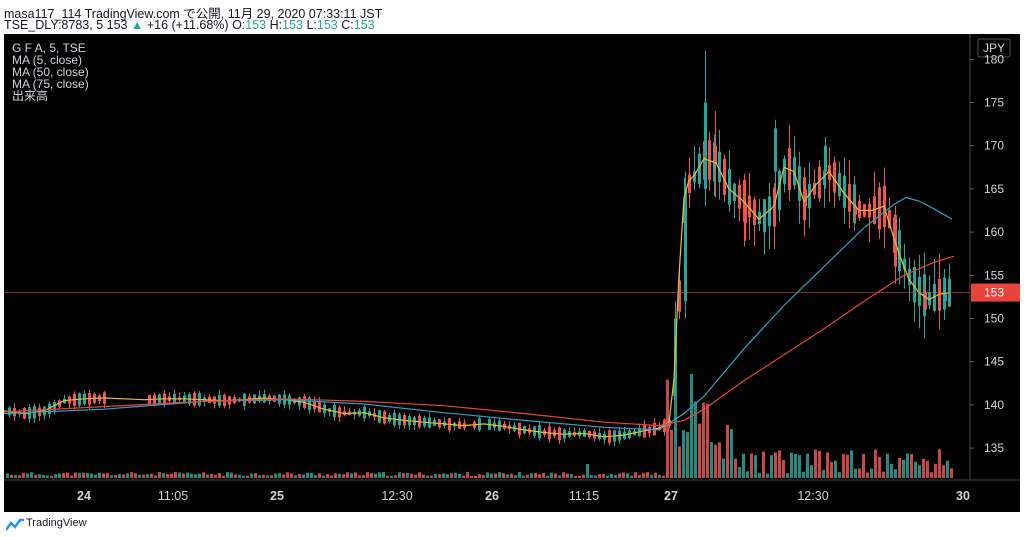  I want to click on legend-ma75: MA (75, close), so click(50, 84).